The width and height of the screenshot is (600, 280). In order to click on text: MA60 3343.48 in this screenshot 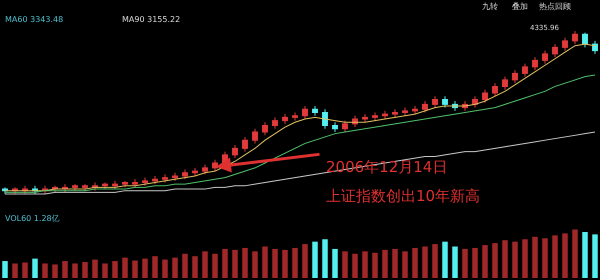, I will do `click(34, 19)`.